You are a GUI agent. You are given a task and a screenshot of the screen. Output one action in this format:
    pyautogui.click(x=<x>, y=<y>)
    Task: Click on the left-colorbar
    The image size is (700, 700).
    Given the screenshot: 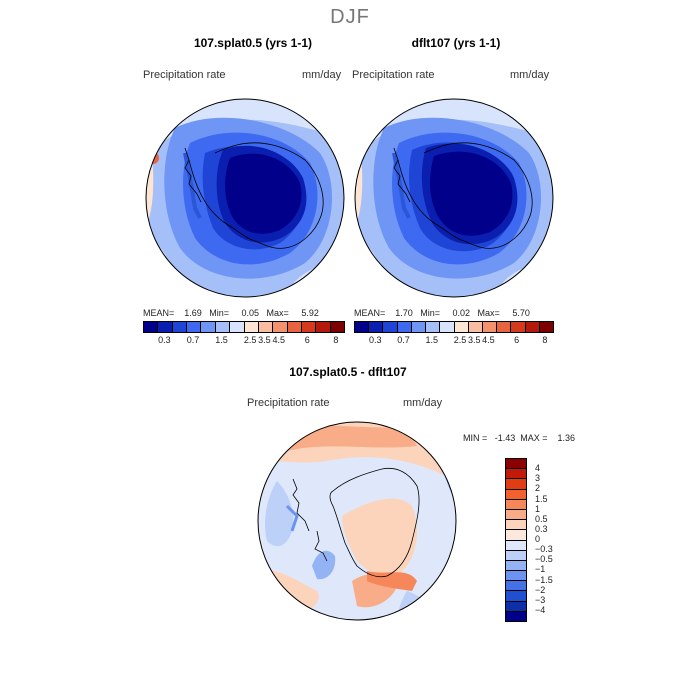 What is the action you would take?
    pyautogui.click(x=244, y=327)
    